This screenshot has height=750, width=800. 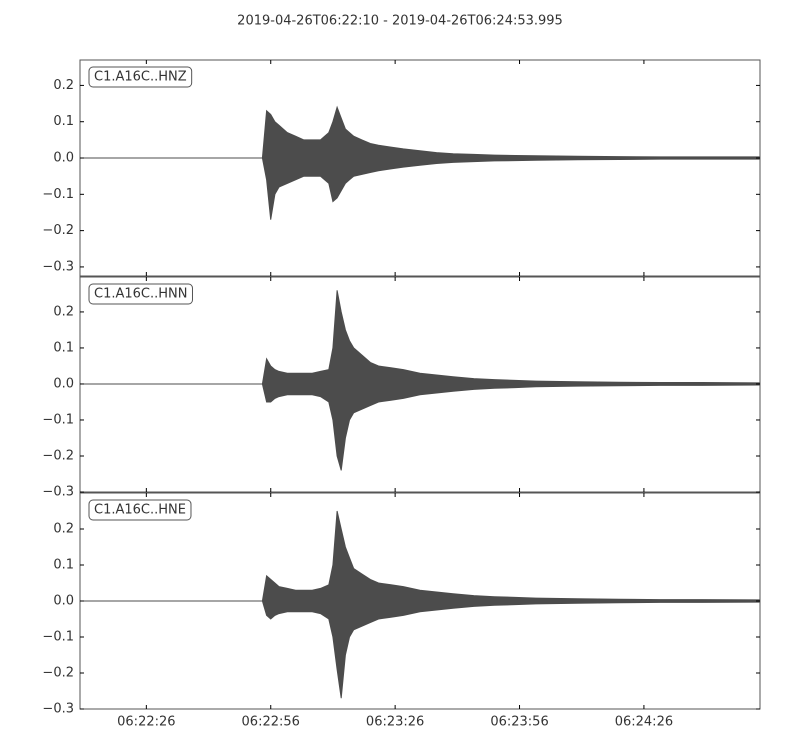 What do you see at coordinates (395, 722) in the screenshot?
I see `x-tick-label: 06:23:26` at bounding box center [395, 722].